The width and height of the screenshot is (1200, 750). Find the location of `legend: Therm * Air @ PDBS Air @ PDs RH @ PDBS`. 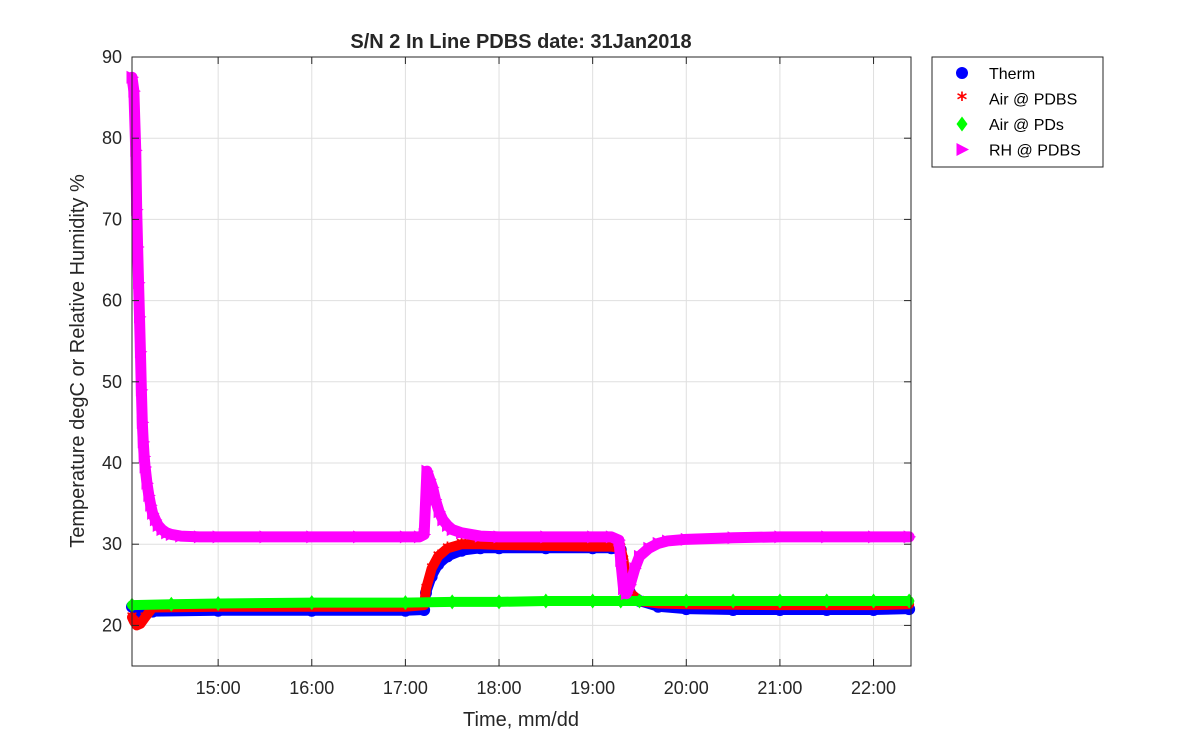

legend: Therm * Air @ PDBS Air @ PDs RH @ PDBS is located at coordinates (1017, 112).